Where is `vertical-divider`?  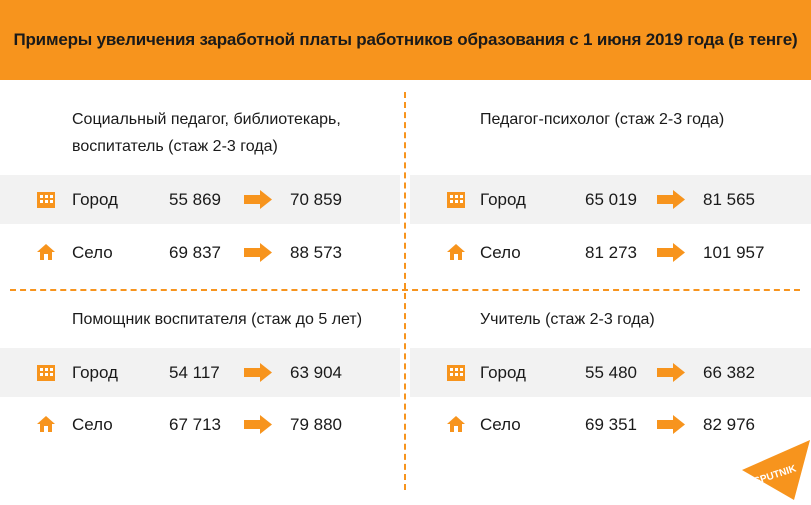
vertical-divider is located at coordinates (405, 291).